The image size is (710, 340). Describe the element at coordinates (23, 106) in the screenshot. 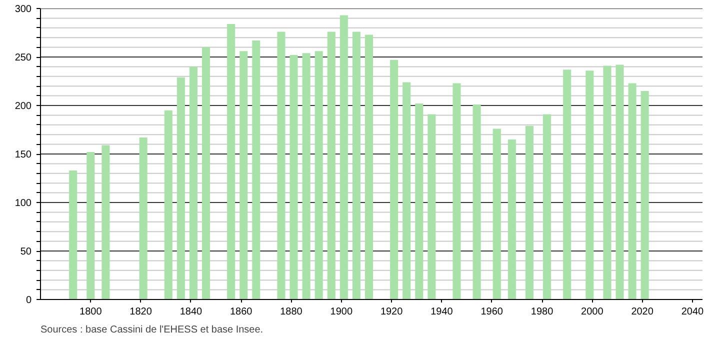

I see `y-tick-label: 200` at that location.